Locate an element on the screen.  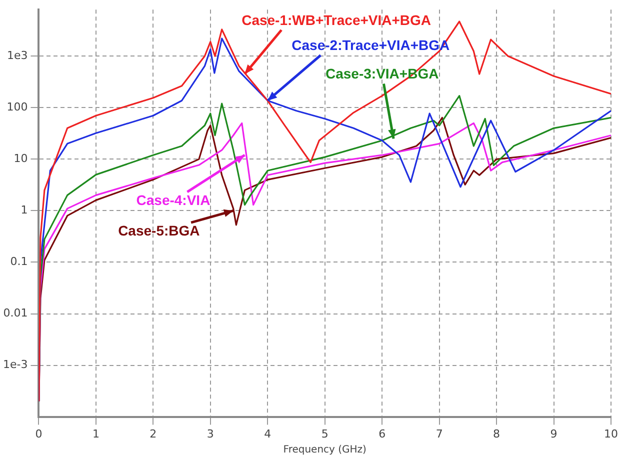
x-tick-label: 2 is located at coordinates (153, 433).